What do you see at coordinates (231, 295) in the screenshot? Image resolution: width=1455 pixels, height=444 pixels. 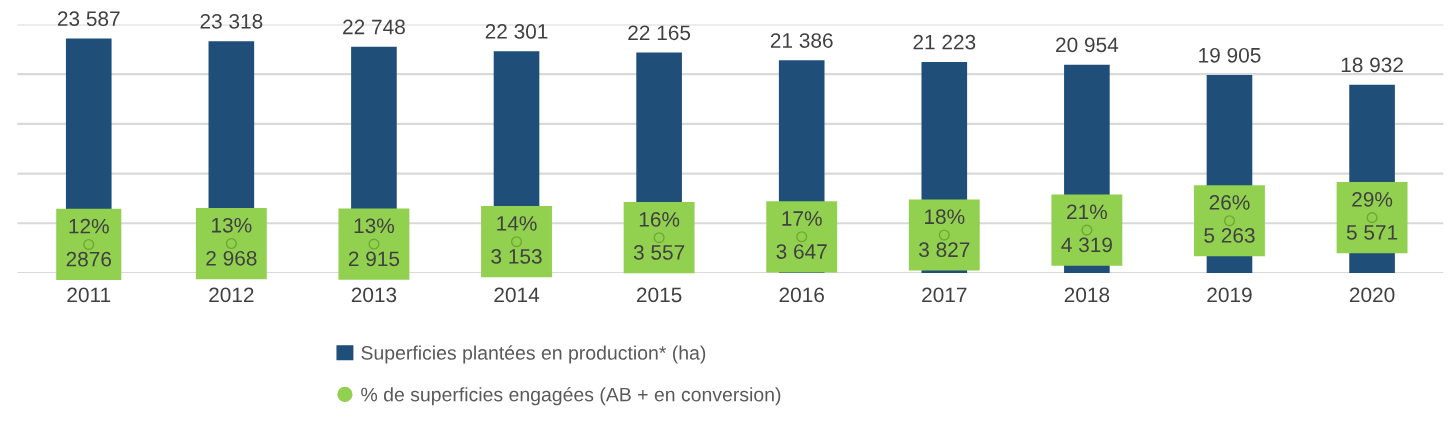 I see `x-tick-label: 2012` at bounding box center [231, 295].